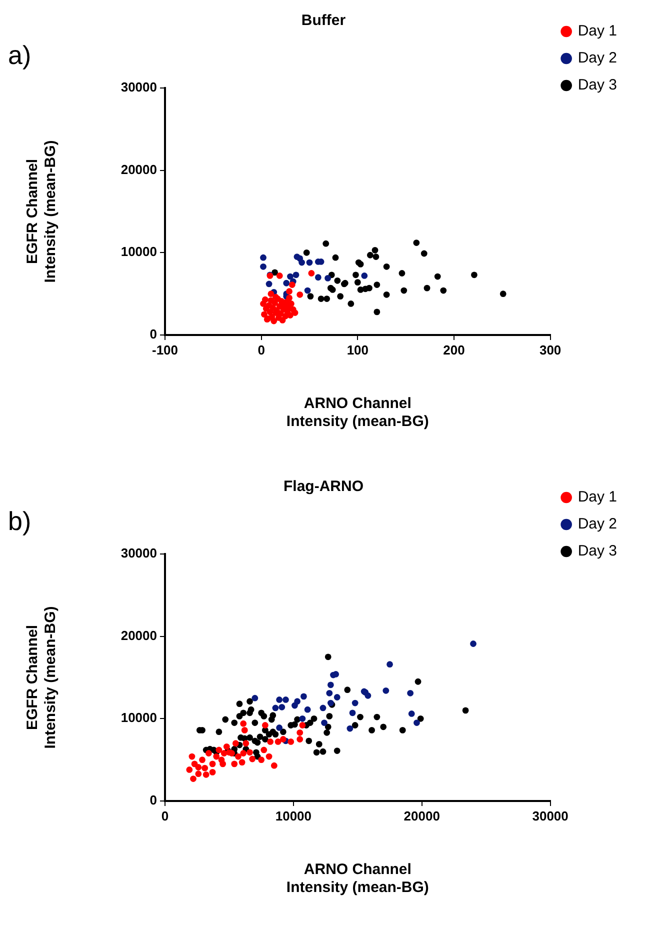  I want to click on text: b), so click(20, 521).